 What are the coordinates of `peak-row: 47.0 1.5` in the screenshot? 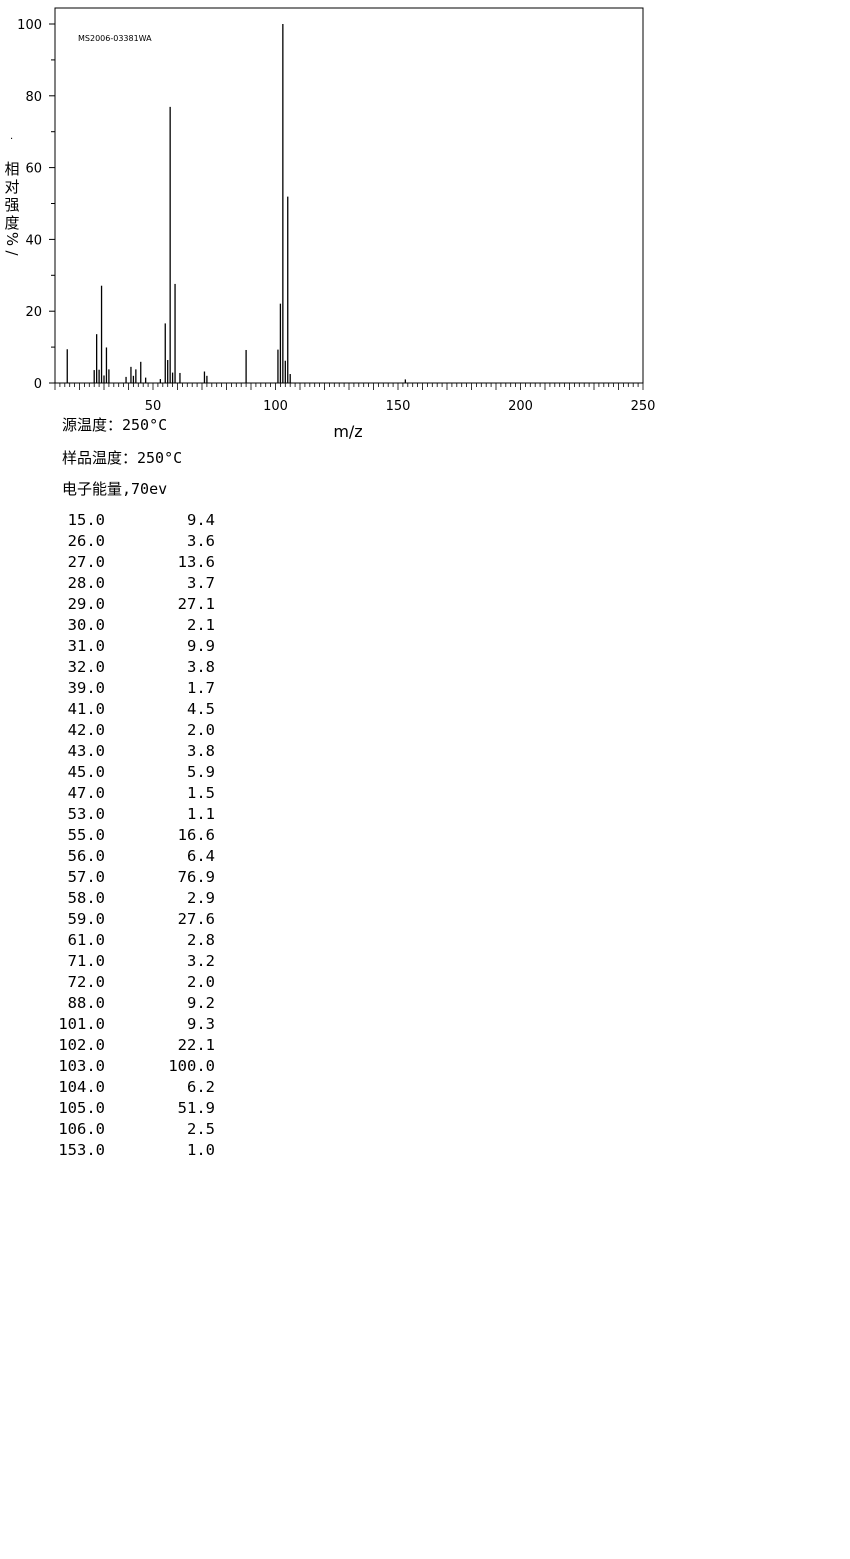 It's located at (127, 793).